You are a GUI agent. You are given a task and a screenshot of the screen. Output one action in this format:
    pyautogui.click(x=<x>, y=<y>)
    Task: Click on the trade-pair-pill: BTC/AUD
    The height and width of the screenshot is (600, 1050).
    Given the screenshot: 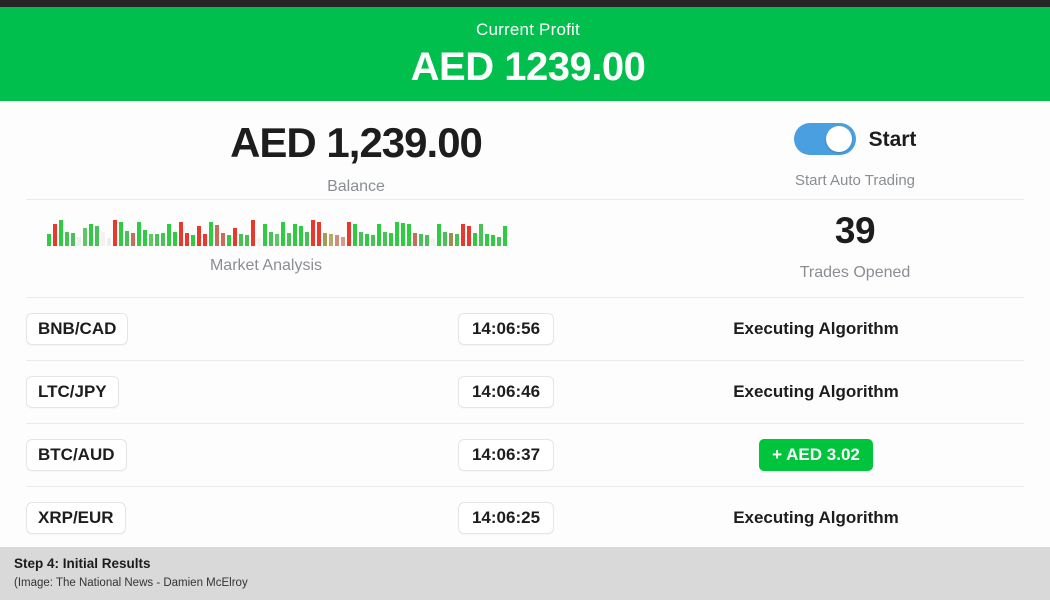 What is the action you would take?
    pyautogui.click(x=76, y=455)
    